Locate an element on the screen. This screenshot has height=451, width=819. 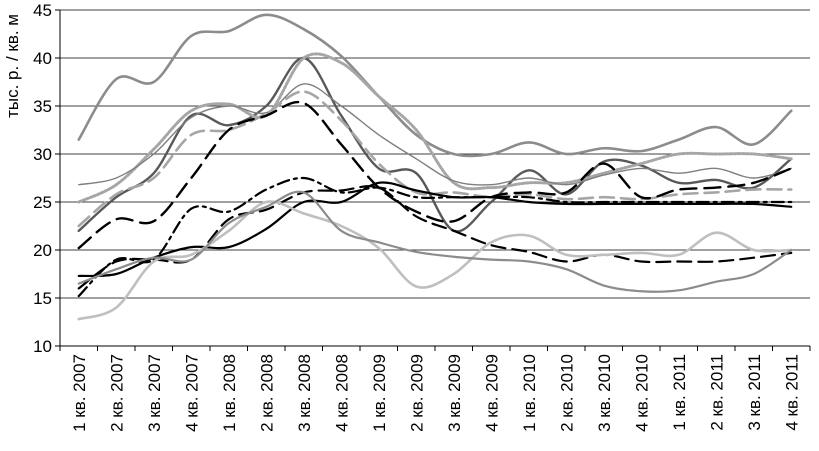
y-tick-label: 15 is located at coordinates (42, 298).